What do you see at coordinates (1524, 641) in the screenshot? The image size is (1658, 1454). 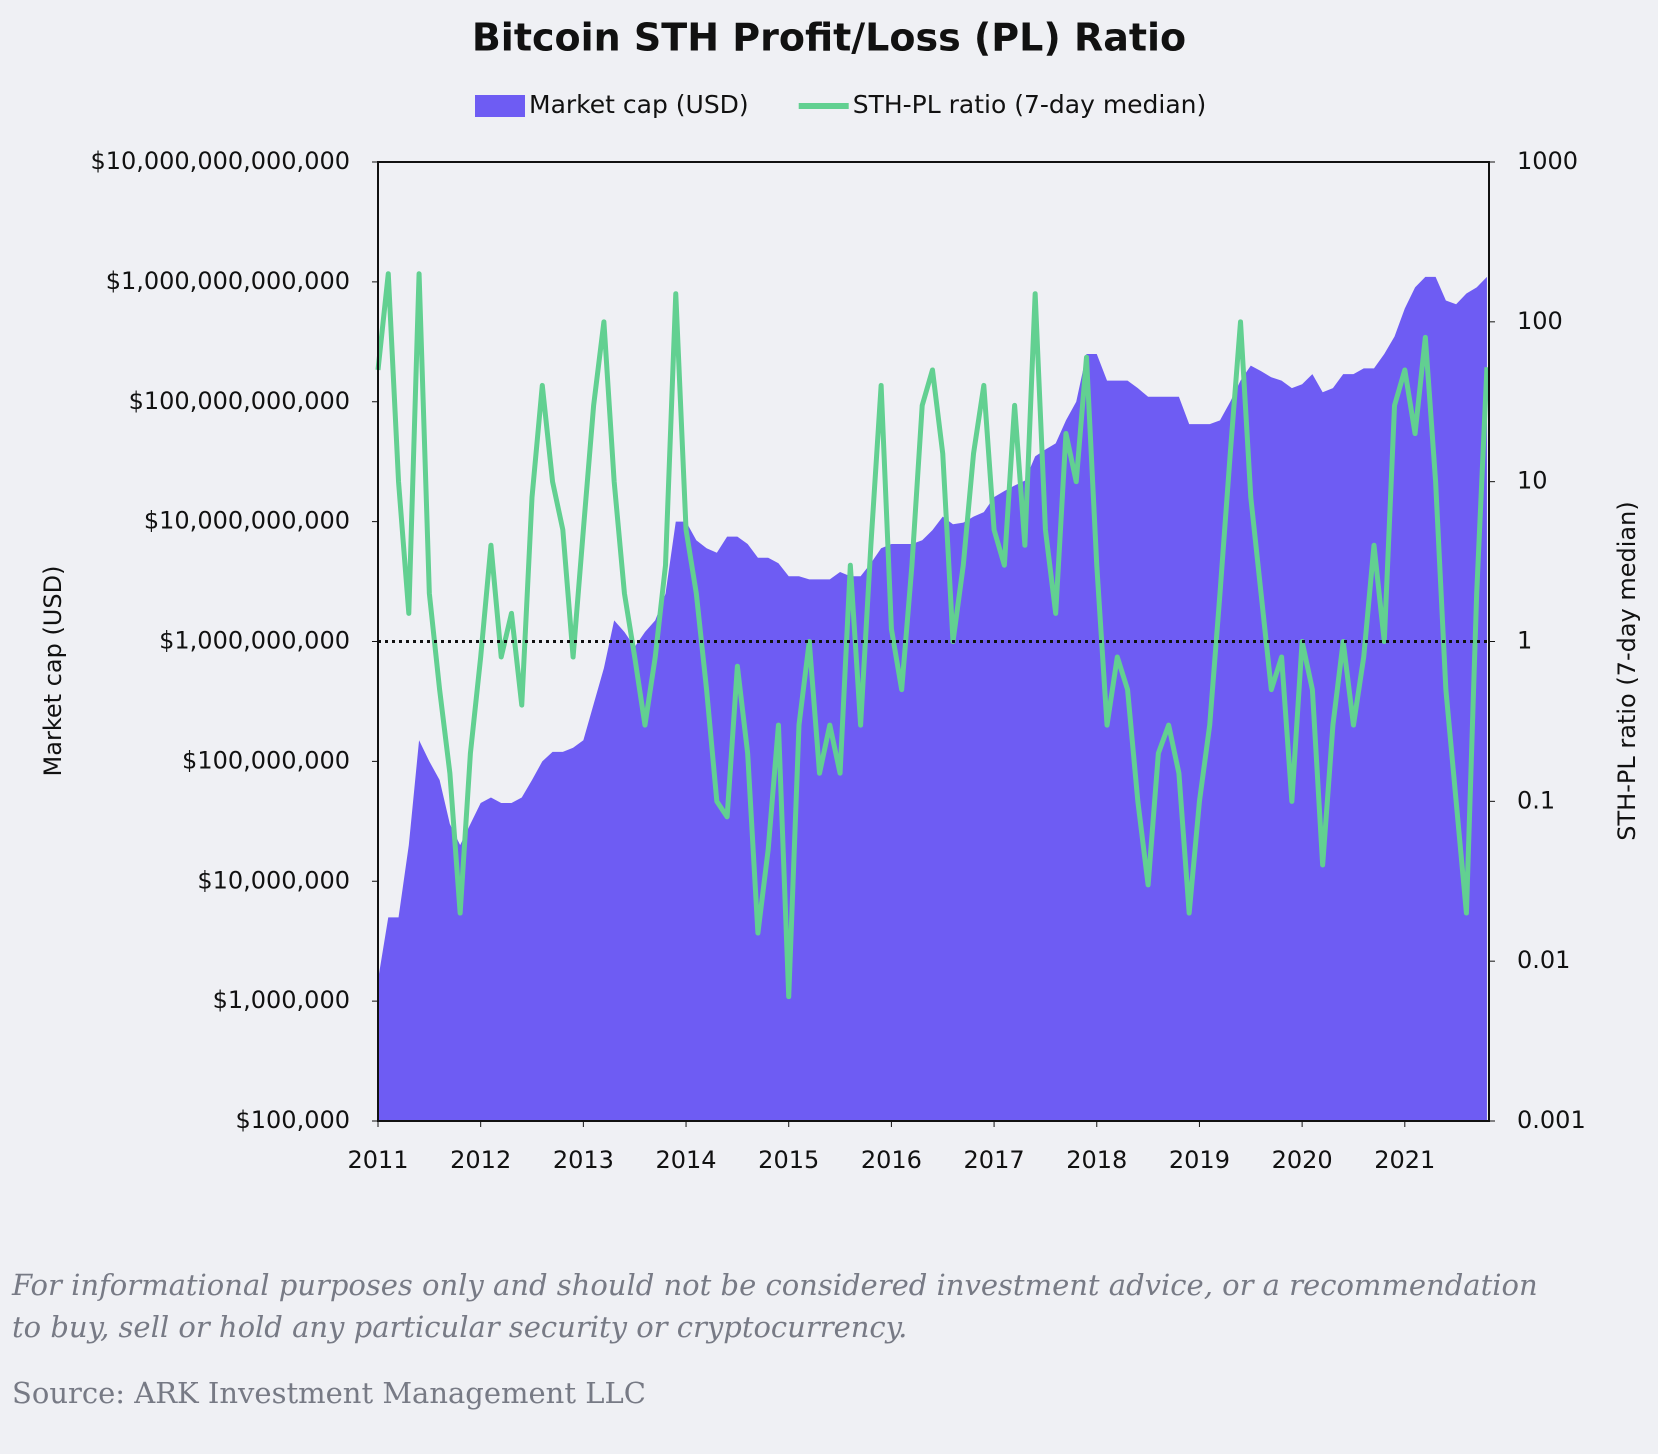 I see `y2-tick-label: 1` at bounding box center [1524, 641].